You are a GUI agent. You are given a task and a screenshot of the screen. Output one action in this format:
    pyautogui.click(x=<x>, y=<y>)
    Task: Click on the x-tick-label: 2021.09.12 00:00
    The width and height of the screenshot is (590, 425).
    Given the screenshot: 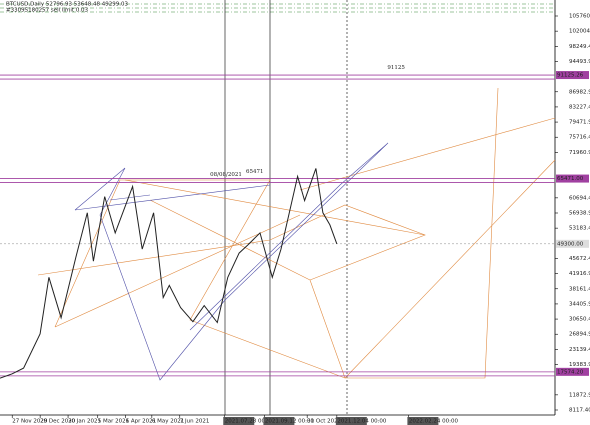 What is the action you would take?
    pyautogui.click(x=290, y=422)
    